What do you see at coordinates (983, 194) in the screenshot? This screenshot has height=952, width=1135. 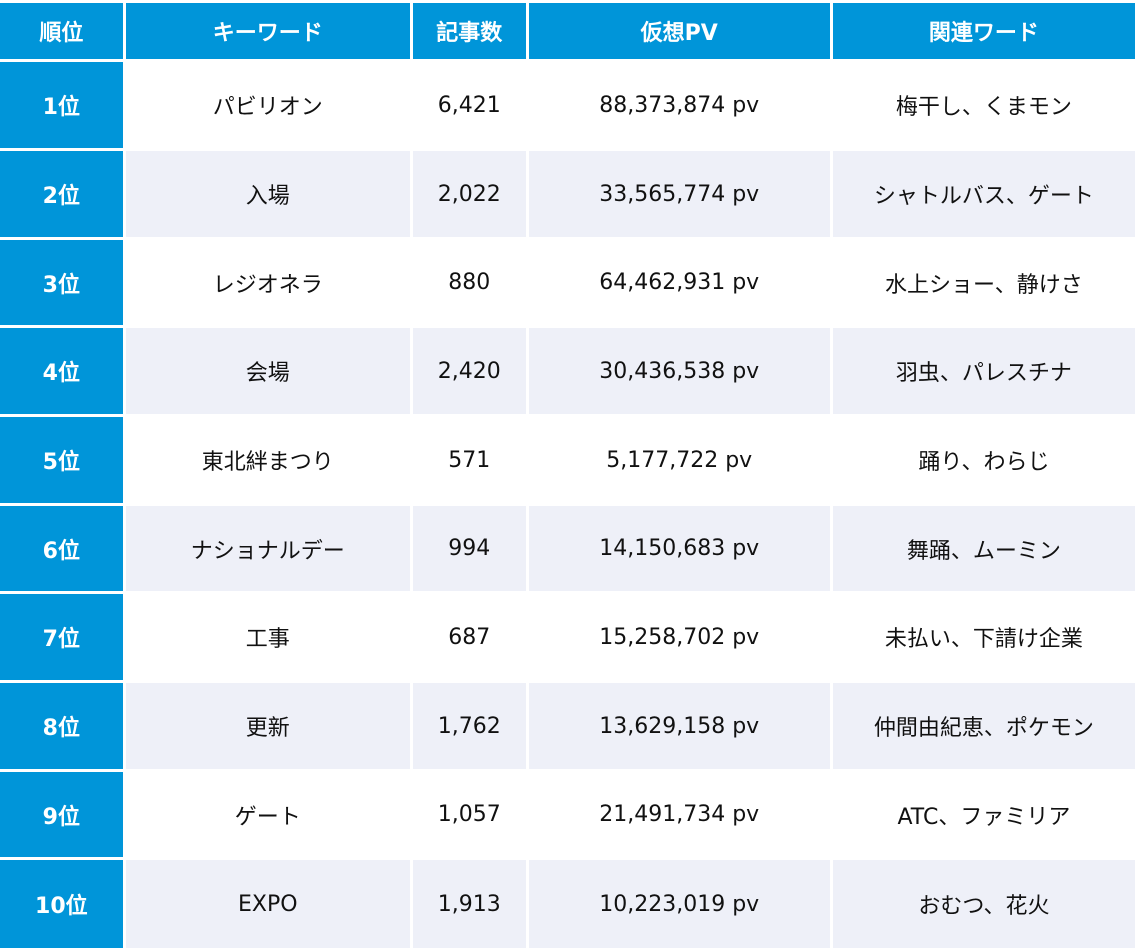 I see `related-words-cell: シャトルバス、ゲート` at bounding box center [983, 194].